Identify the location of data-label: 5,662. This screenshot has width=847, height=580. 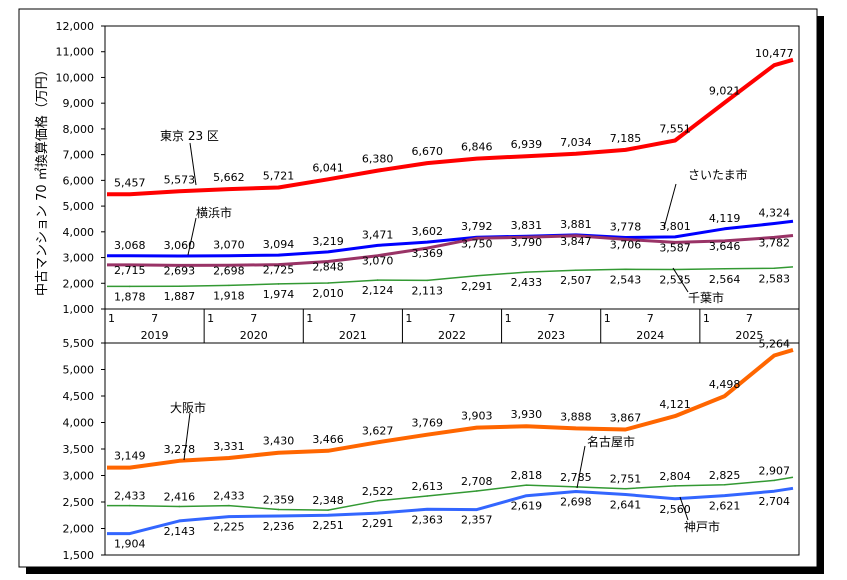
(229, 177).